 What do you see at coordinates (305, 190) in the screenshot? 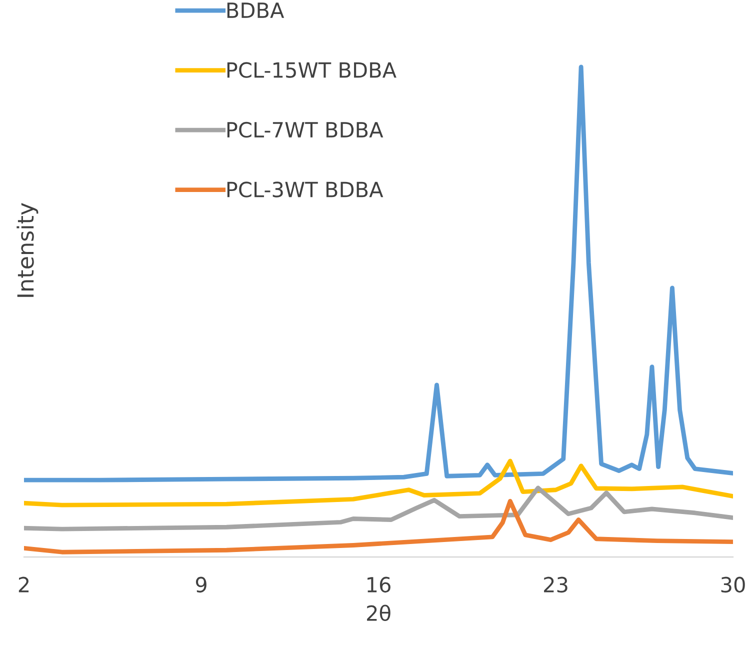
I see `legend-label: PCL-3WT BDBA` at bounding box center [305, 190].